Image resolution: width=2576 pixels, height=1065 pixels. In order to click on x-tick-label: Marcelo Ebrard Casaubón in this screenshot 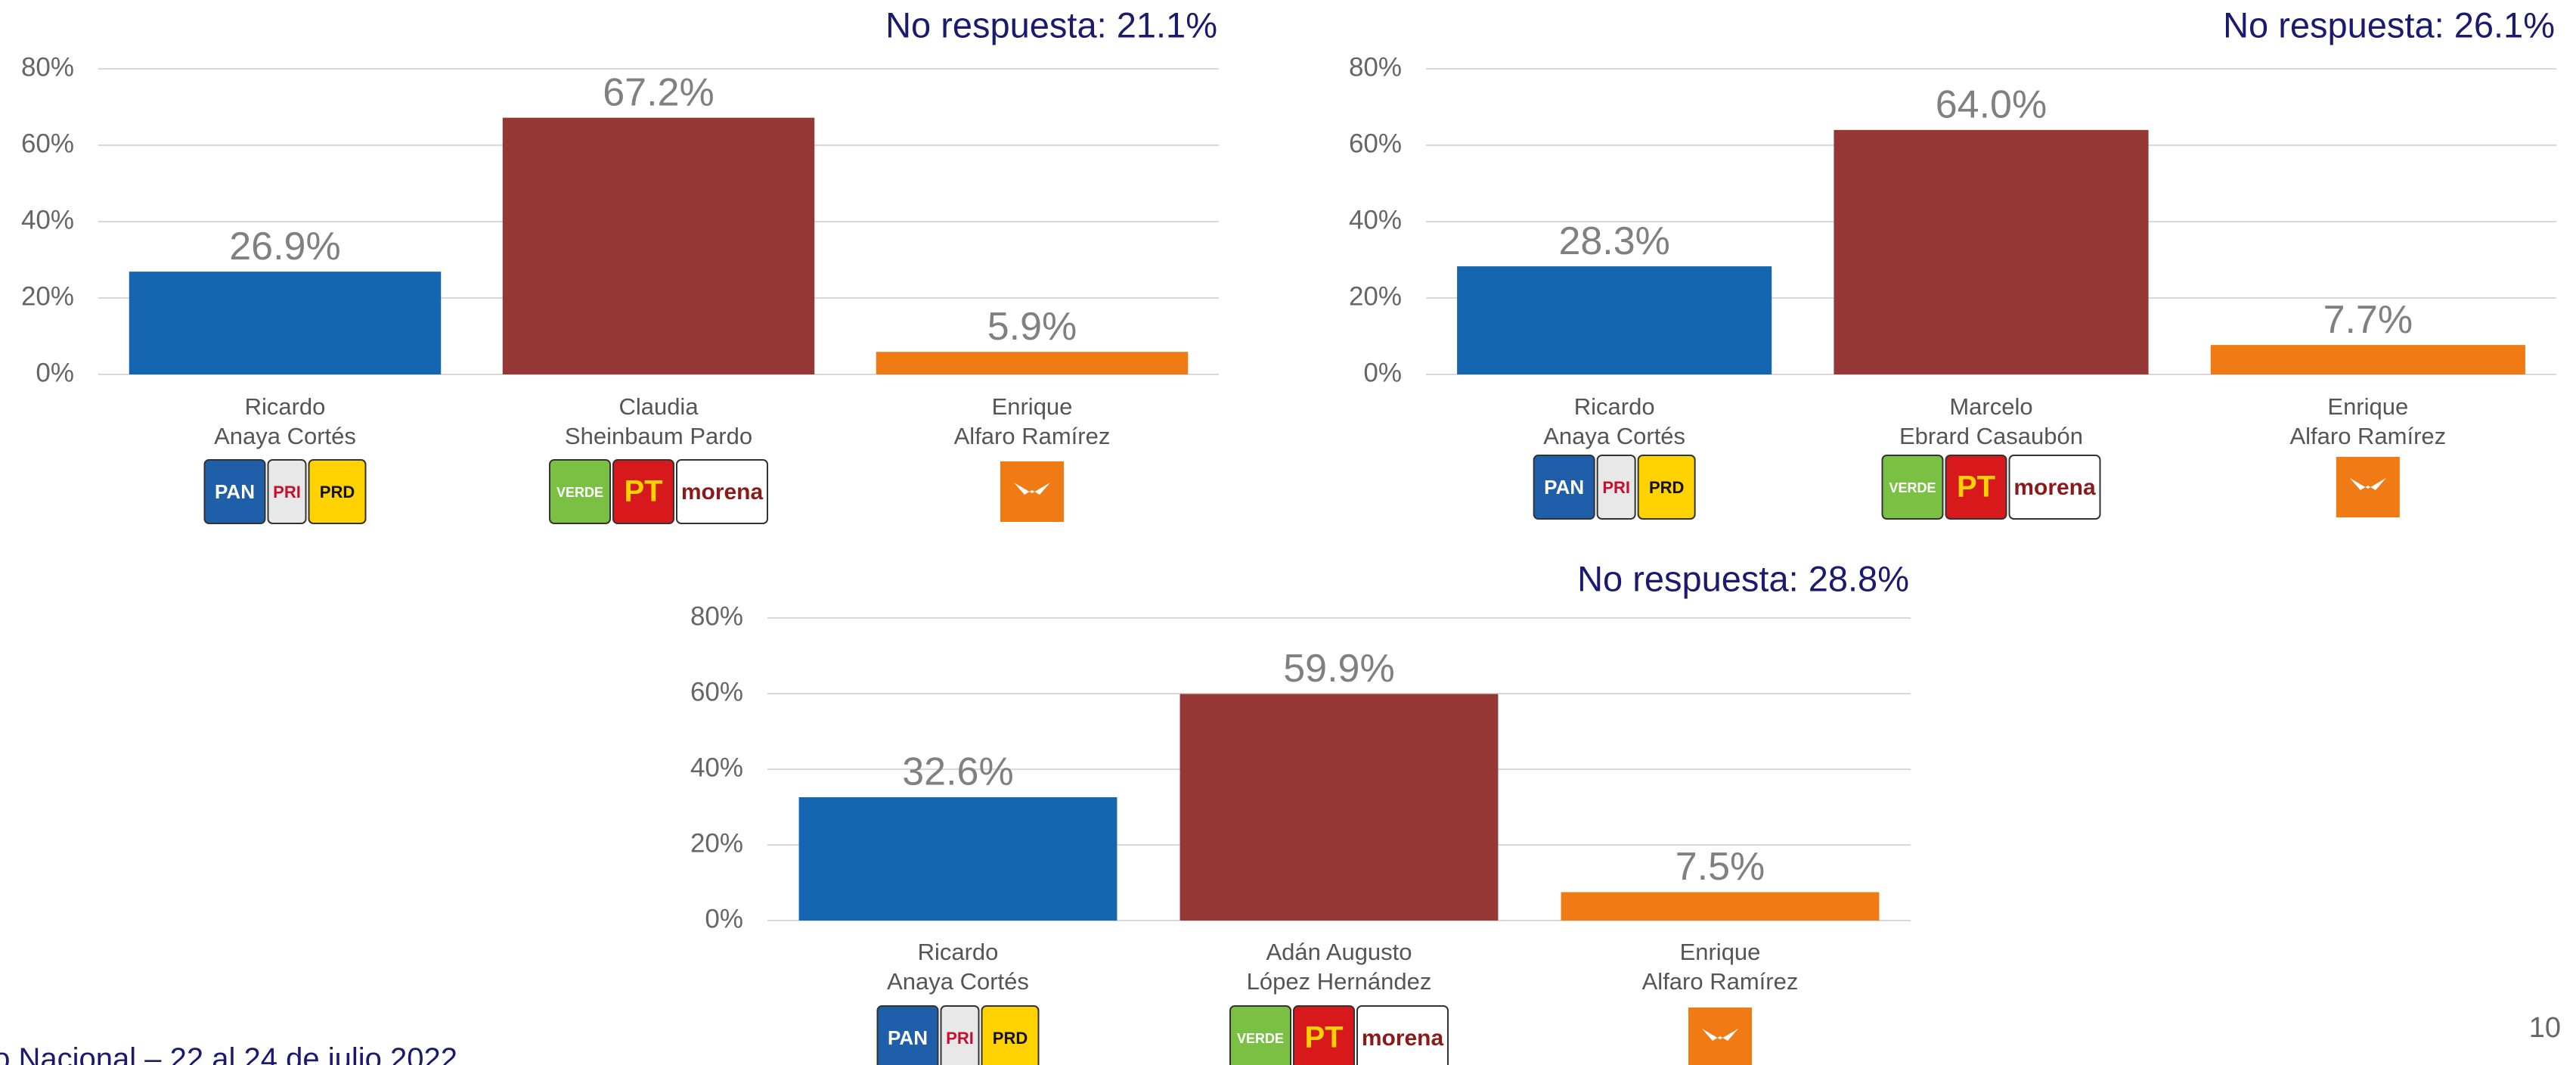, I will do `click(1991, 421)`.